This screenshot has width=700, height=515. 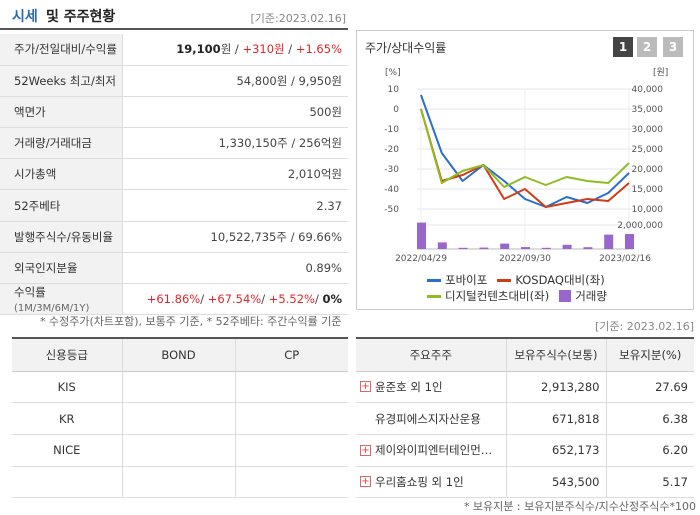 What do you see at coordinates (235, 81) in the screenshot?
I see `row-value: 54,800원 / 9,950원` at bounding box center [235, 81].